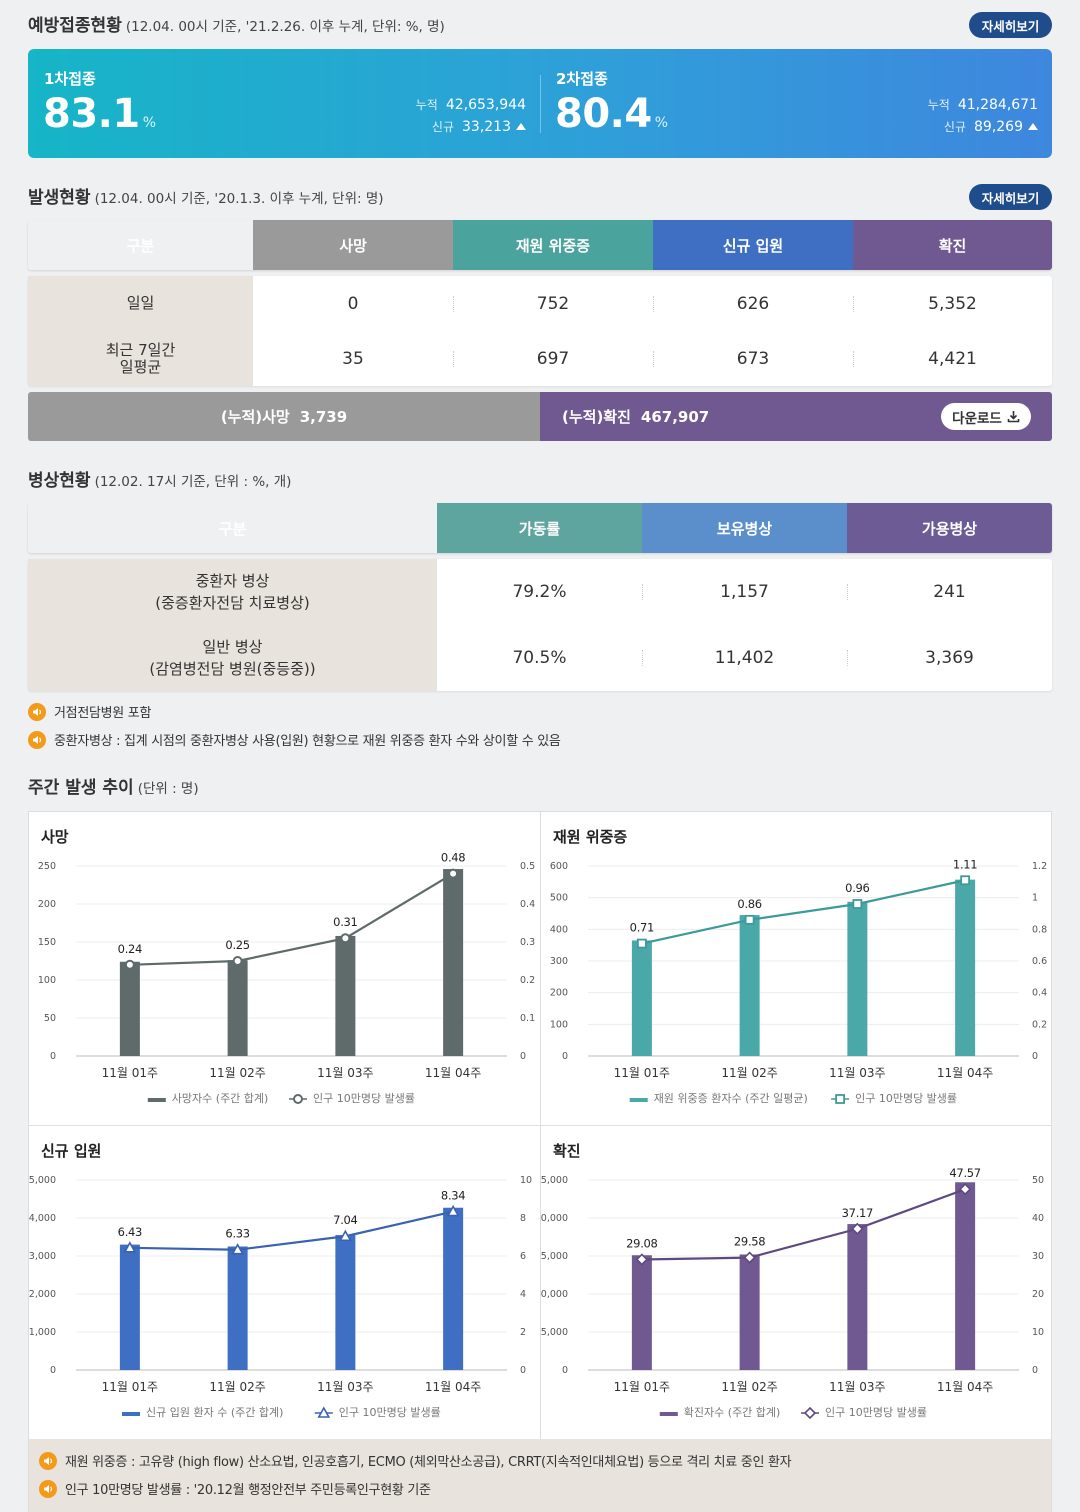  I want to click on vaccination-title-text: 예방접종현황, so click(75, 26).